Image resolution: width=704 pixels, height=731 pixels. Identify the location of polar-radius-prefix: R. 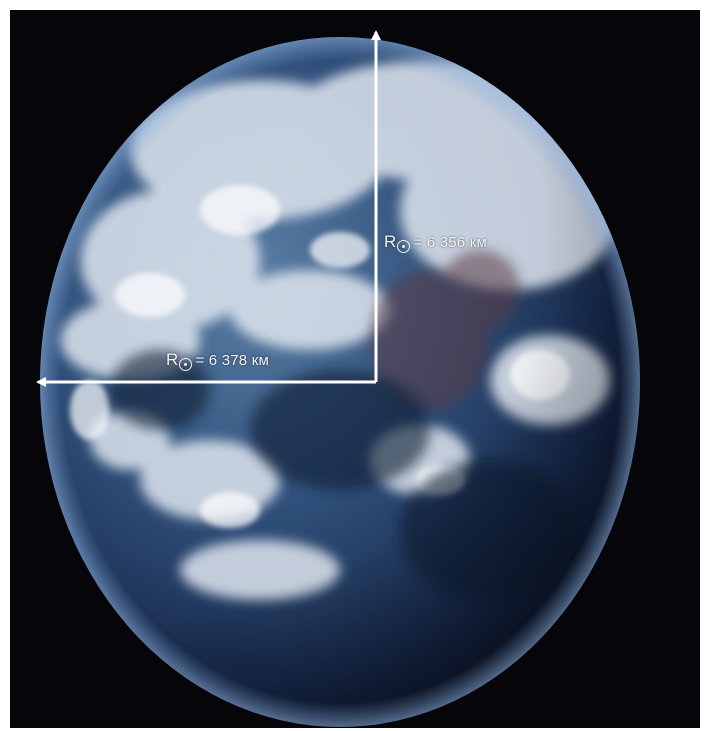
(390, 241).